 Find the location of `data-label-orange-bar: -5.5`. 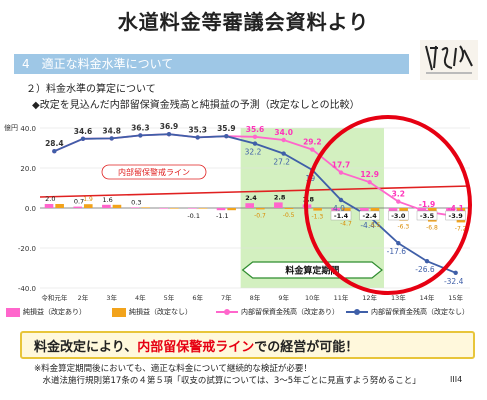

data-label-orange-bar: -5.5 is located at coordinates (375, 225).